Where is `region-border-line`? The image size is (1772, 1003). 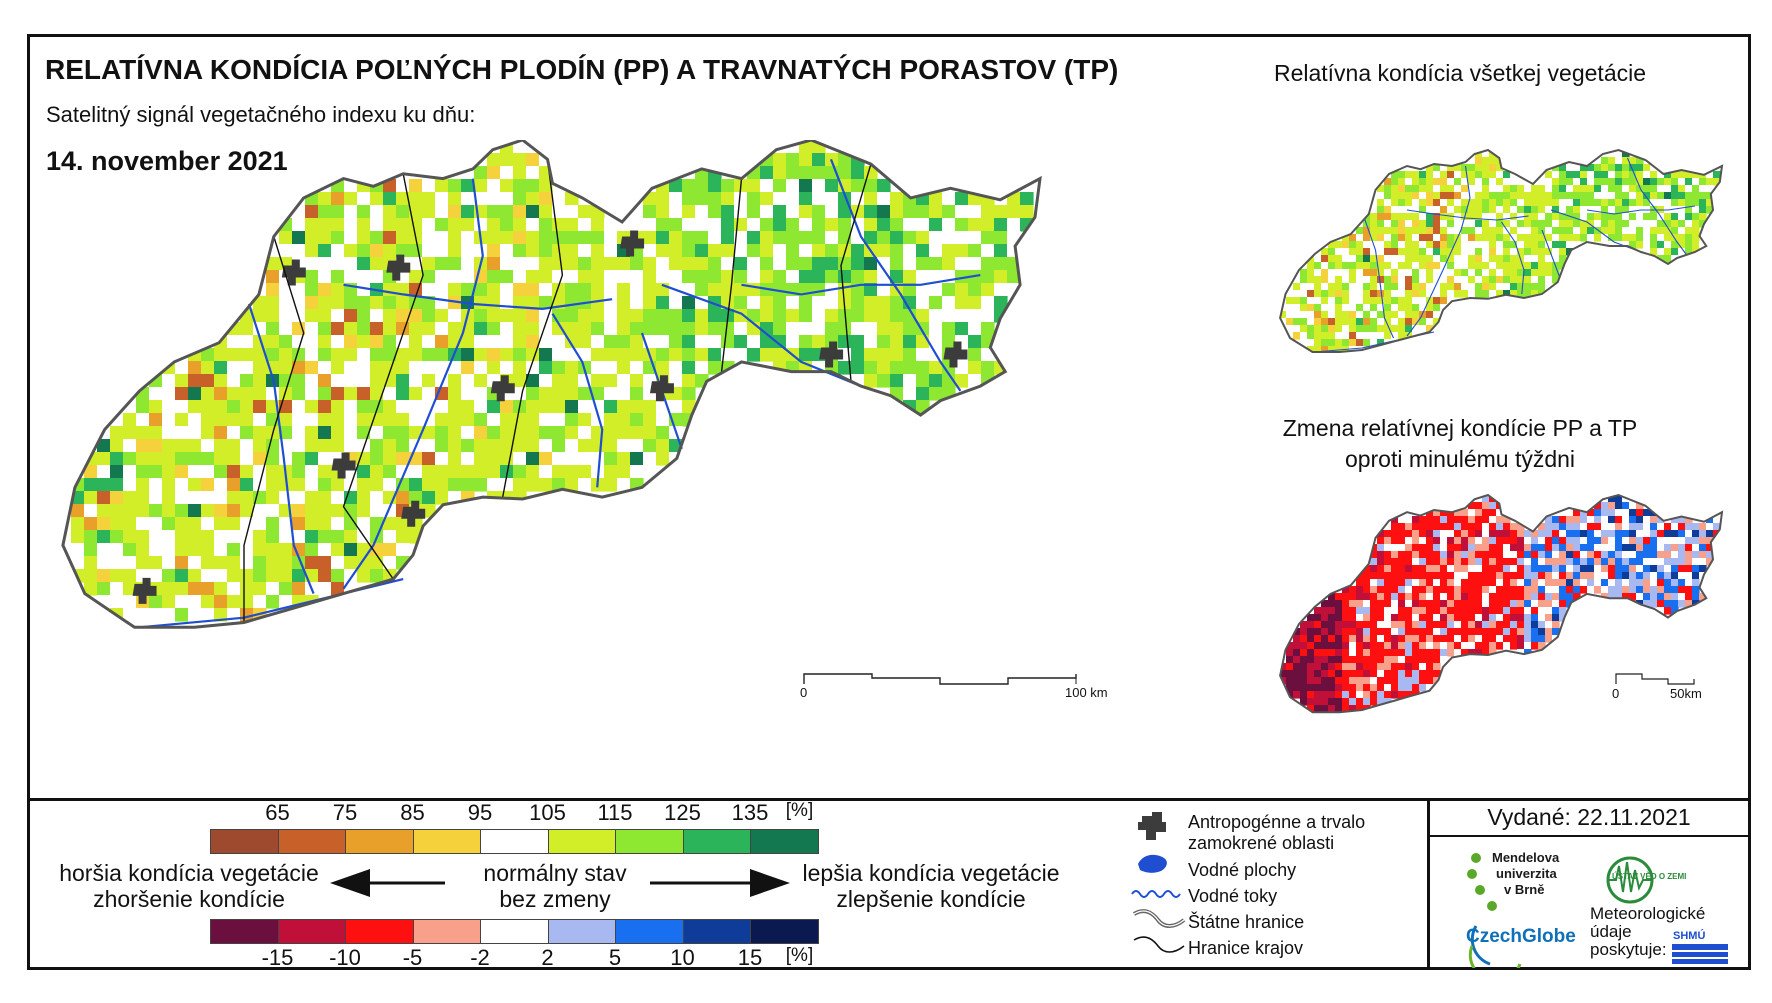
region-border-line is located at coordinates (383, 376).